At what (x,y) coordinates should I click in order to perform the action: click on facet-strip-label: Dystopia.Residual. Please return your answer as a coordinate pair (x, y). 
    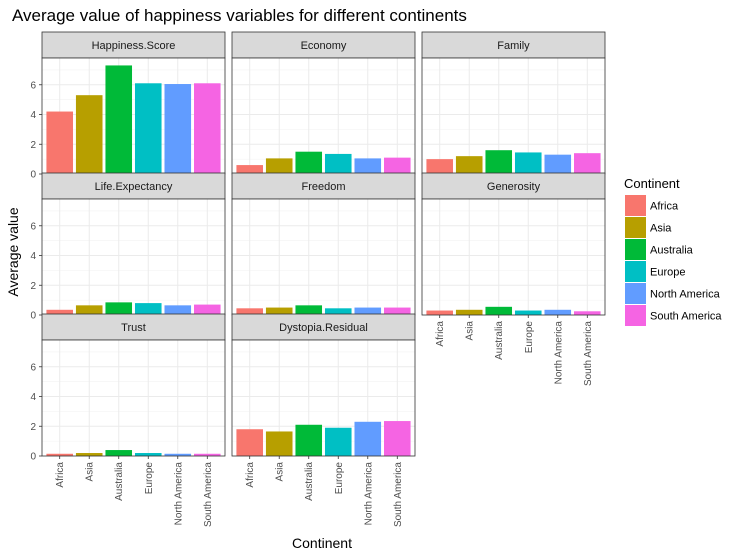
    Looking at the image, I should click on (323, 328).